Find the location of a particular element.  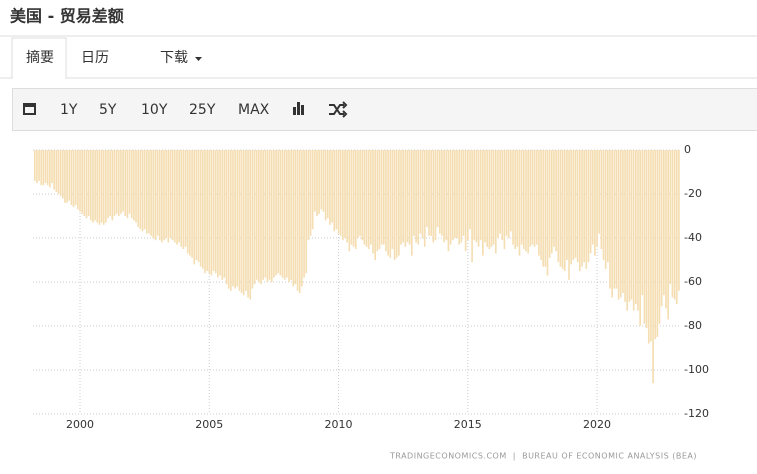

calendar-icon is located at coordinates (29, 109).